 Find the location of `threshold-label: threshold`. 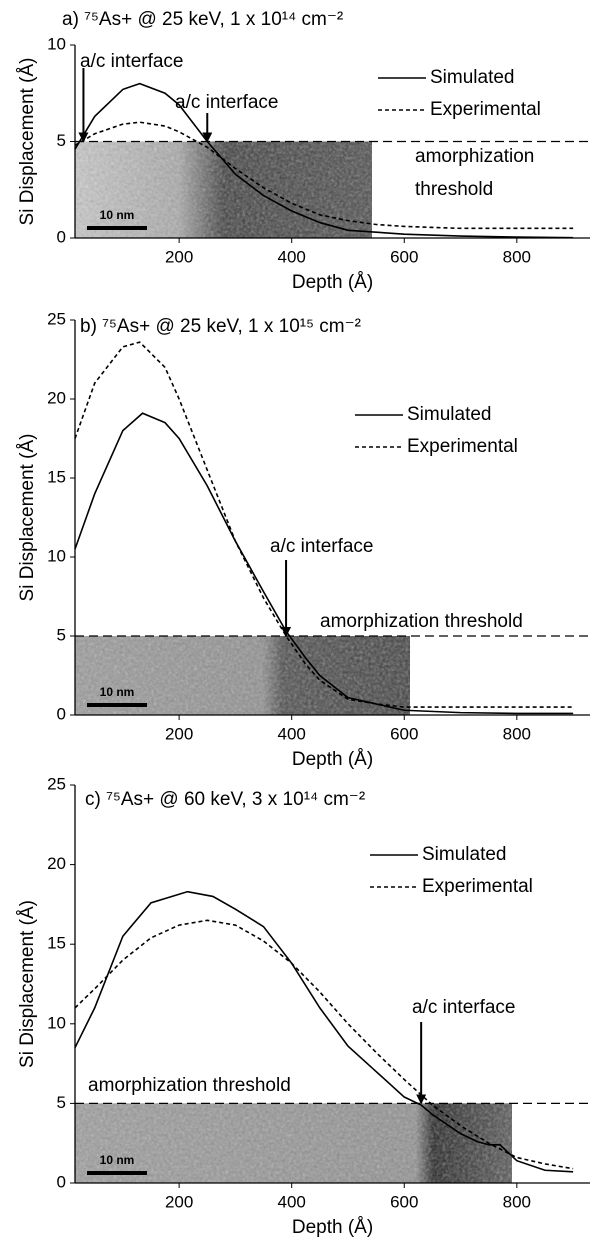

threshold-label: threshold is located at coordinates (454, 189).